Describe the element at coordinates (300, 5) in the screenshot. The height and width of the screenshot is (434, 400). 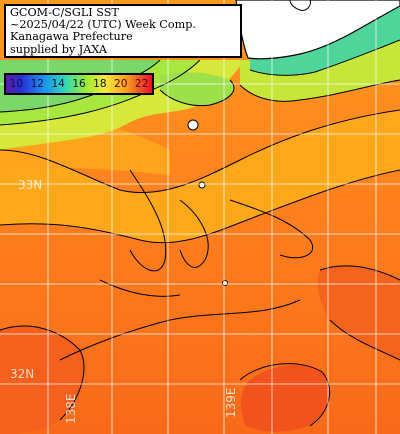
I see `land` at that location.